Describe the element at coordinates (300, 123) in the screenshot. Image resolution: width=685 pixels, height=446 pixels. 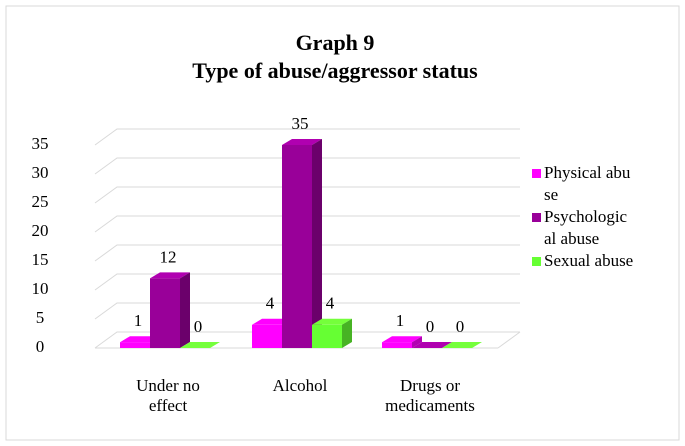
I see `value-label: 35` at that location.